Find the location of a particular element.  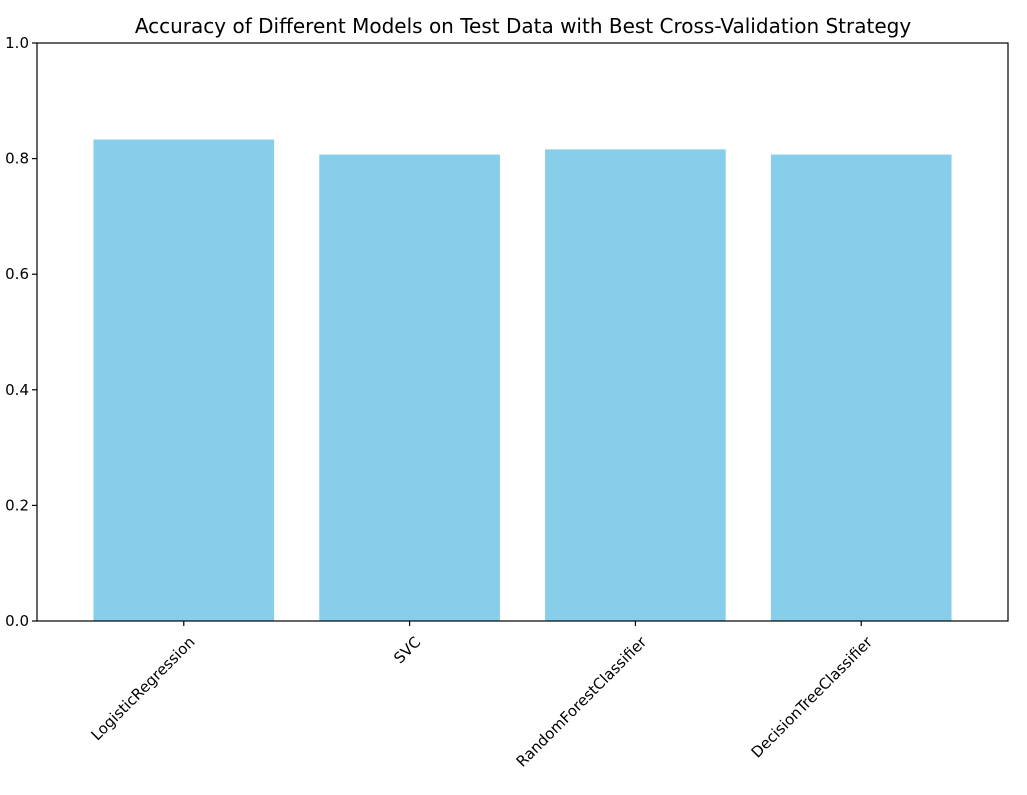

y-tick-label: 0.4 is located at coordinates (17, 390).